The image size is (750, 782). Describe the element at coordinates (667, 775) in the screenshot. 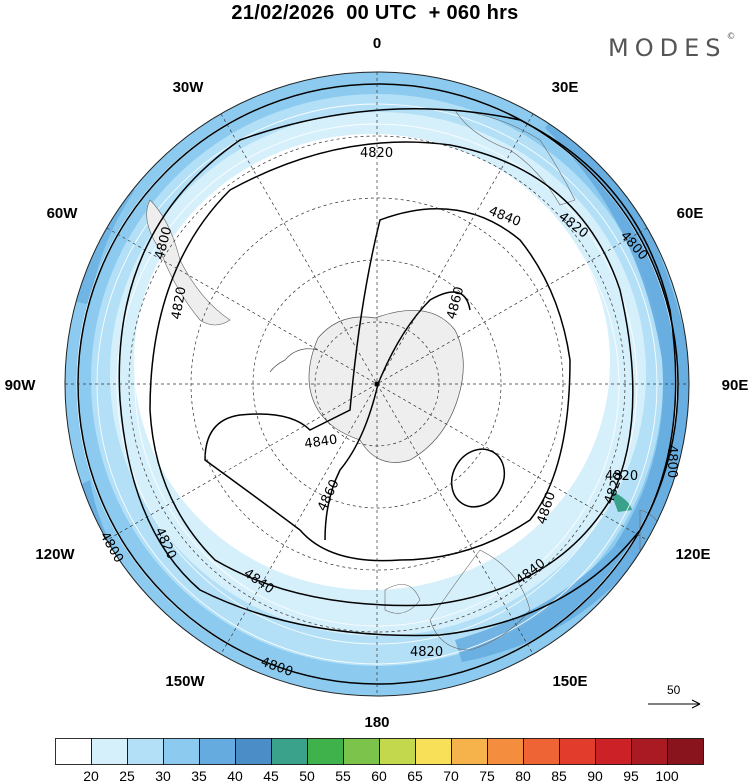

I see `colorbar-label: 100` at that location.